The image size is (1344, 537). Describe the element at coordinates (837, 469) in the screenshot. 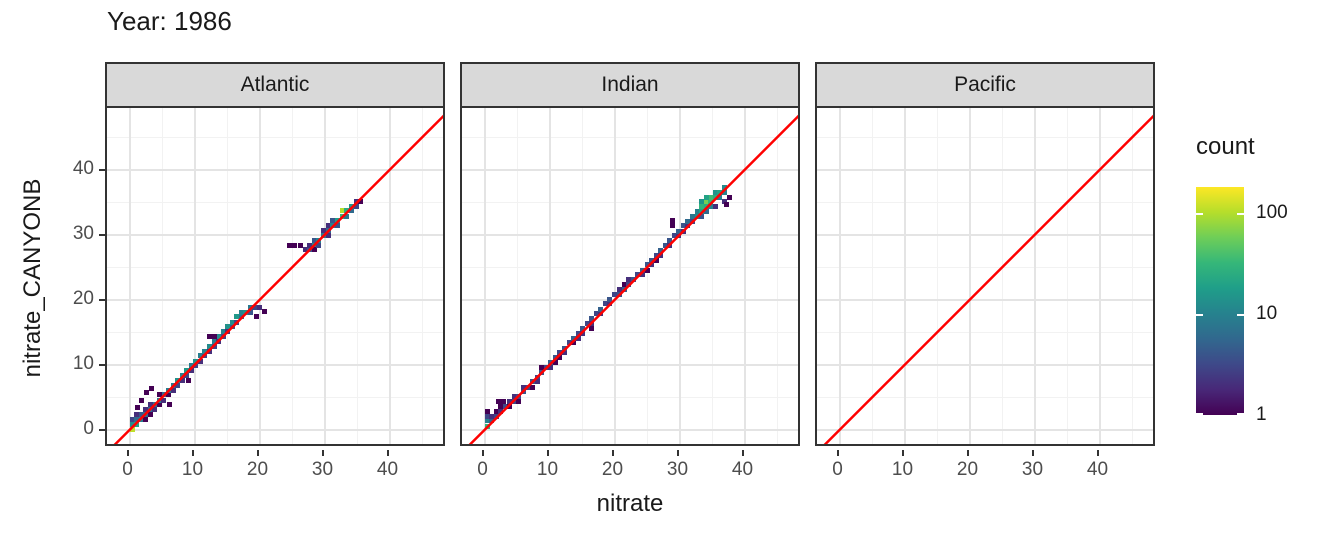

I see `x-tick-label: 0` at that location.